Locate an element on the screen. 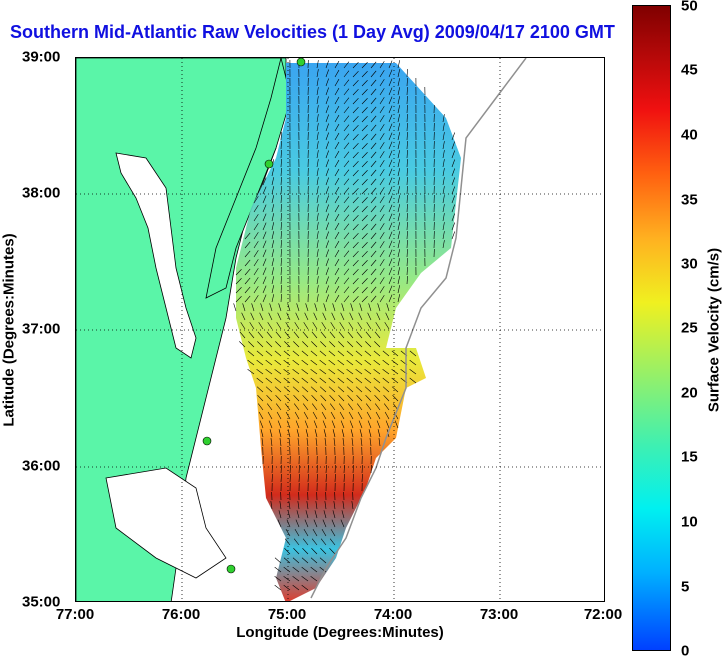 The width and height of the screenshot is (724, 660). colorbar-tick: 5 is located at coordinates (685, 587).